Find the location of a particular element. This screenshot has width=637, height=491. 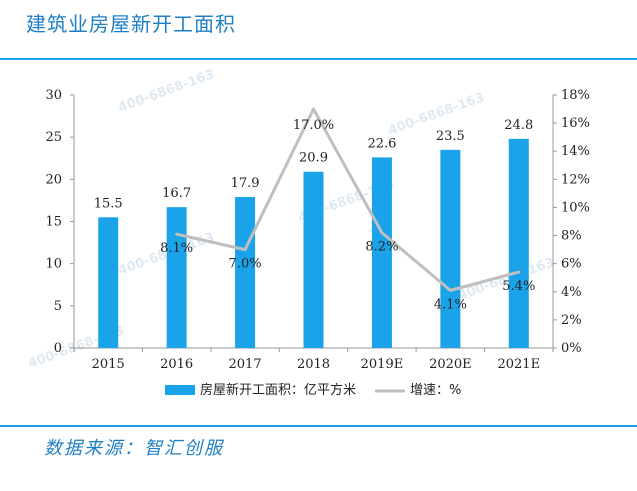

x-tick-label: 2019E is located at coordinates (382, 364).